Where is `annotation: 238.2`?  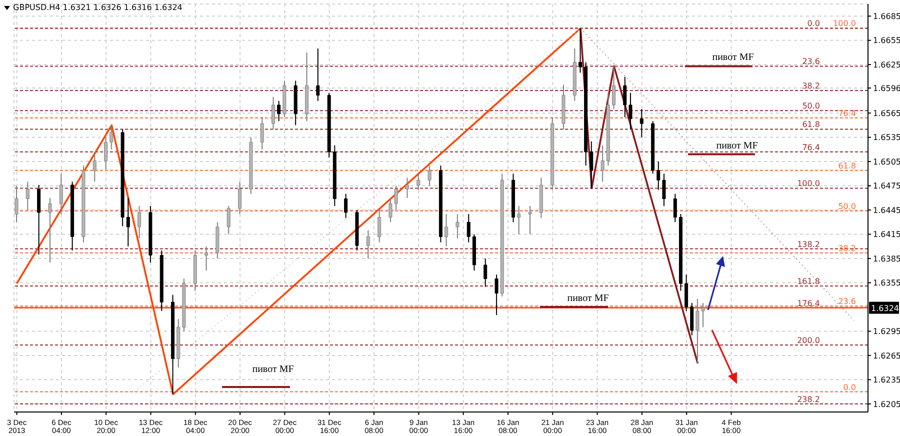 annotation: 238.2 is located at coordinates (808, 399).